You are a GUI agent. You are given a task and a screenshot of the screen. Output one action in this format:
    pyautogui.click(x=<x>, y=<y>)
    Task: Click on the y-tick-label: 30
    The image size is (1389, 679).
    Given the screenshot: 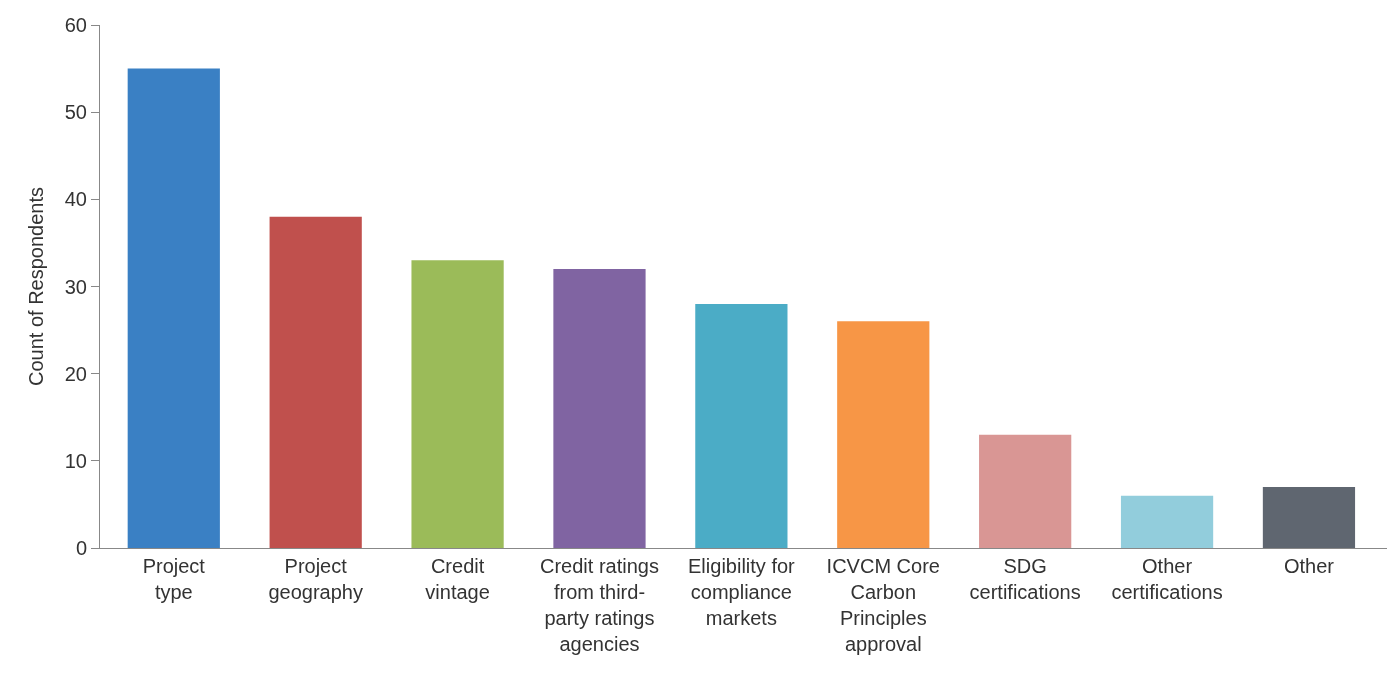 What is the action you would take?
    pyautogui.click(x=75, y=286)
    